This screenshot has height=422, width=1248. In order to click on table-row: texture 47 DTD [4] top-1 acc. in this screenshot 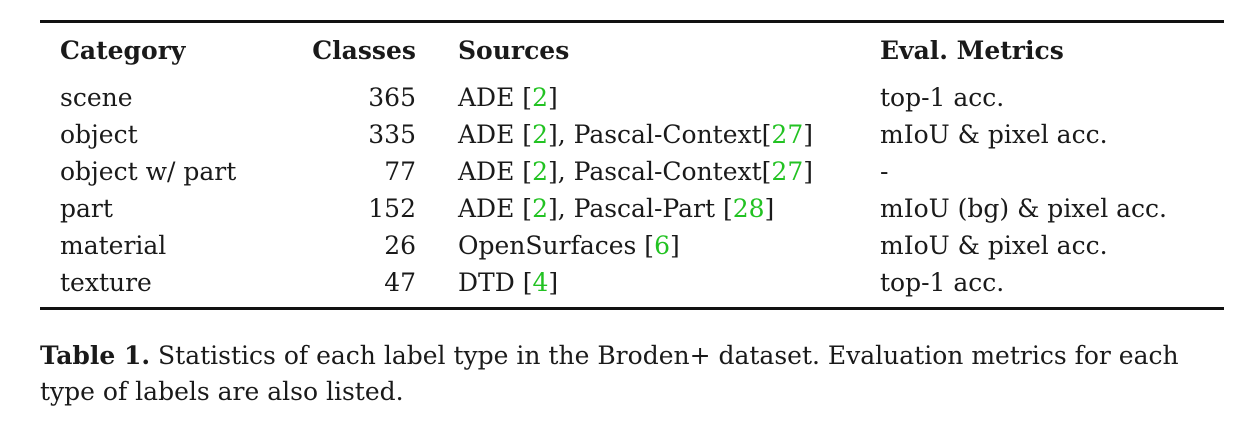, I will do `click(632, 285)`.